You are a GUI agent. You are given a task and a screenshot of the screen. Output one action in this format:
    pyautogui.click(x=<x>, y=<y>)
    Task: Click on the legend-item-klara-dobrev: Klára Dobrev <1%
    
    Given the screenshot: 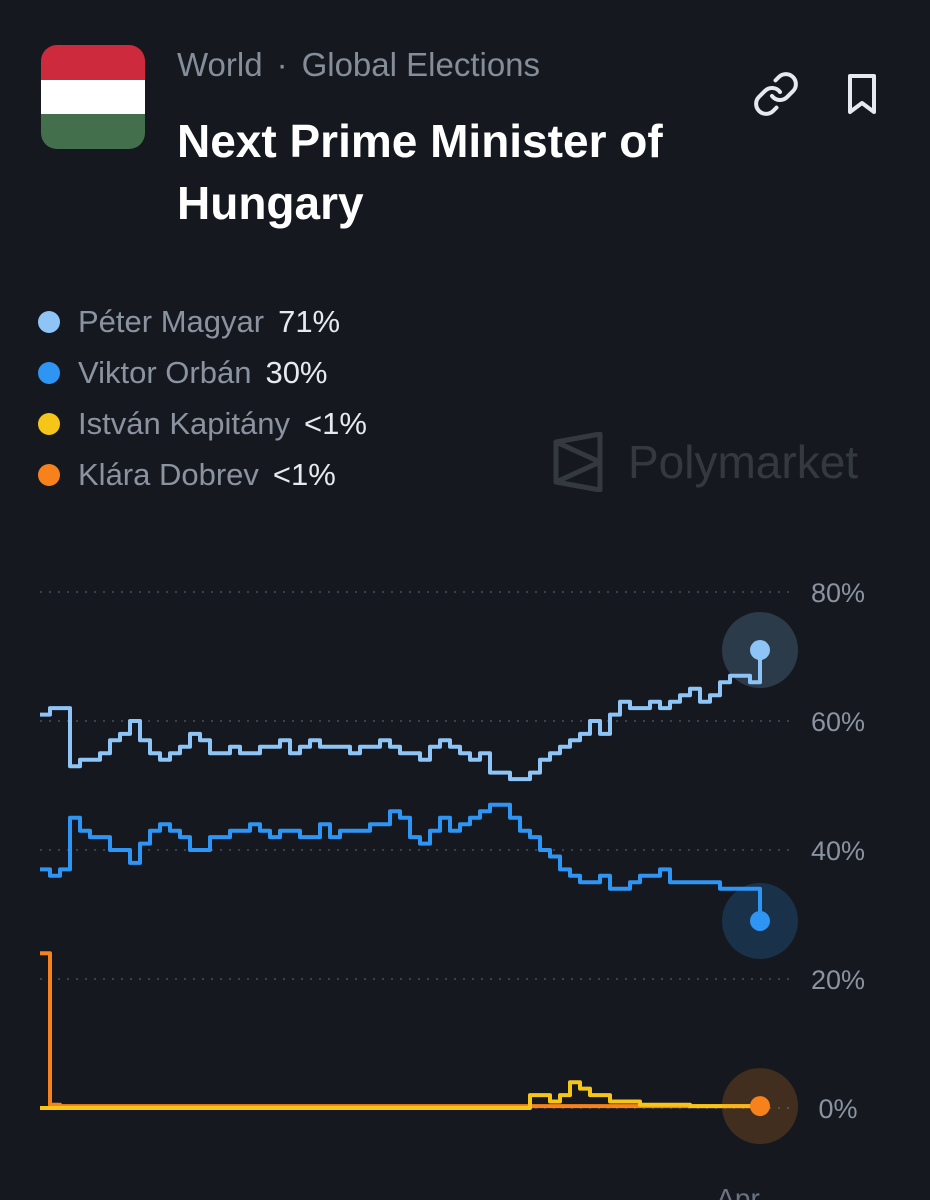 What is the action you would take?
    pyautogui.click(x=202, y=474)
    